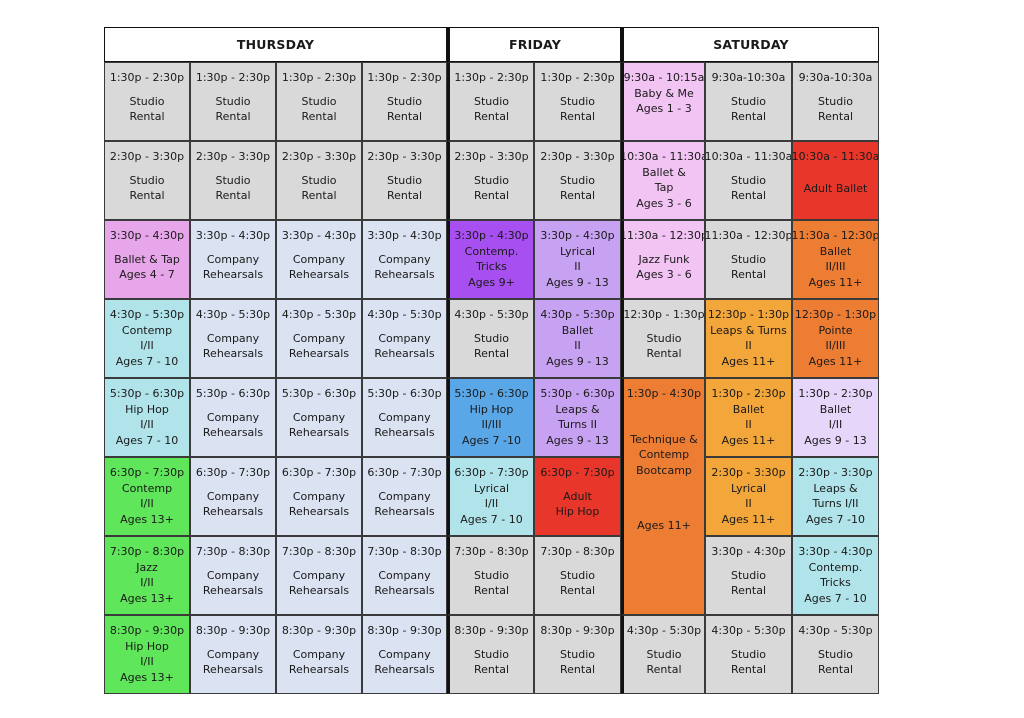  What do you see at coordinates (663, 259) in the screenshot?
I see `class-cell: 11:30a - 12:30p Jazz Funk Ages 3 - 6` at bounding box center [663, 259].